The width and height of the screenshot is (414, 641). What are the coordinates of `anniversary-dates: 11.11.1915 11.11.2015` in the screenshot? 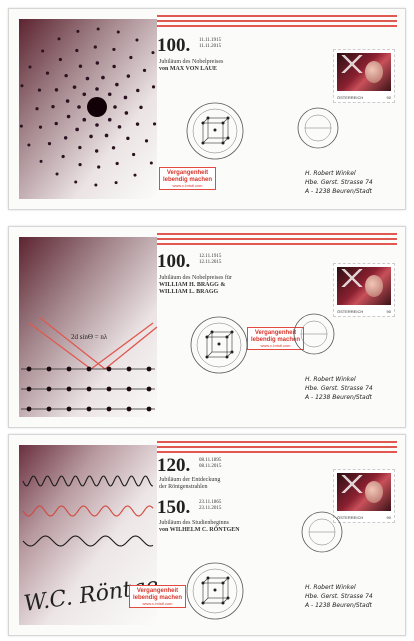 It's located at (210, 43).